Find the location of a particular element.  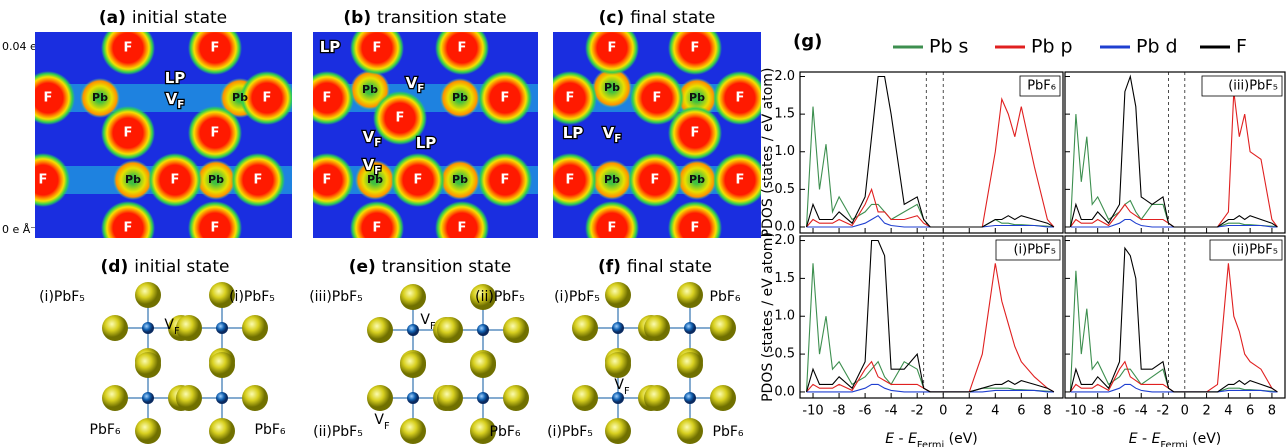

structure-label: (ii)PbF₅ is located at coordinates (338, 432).